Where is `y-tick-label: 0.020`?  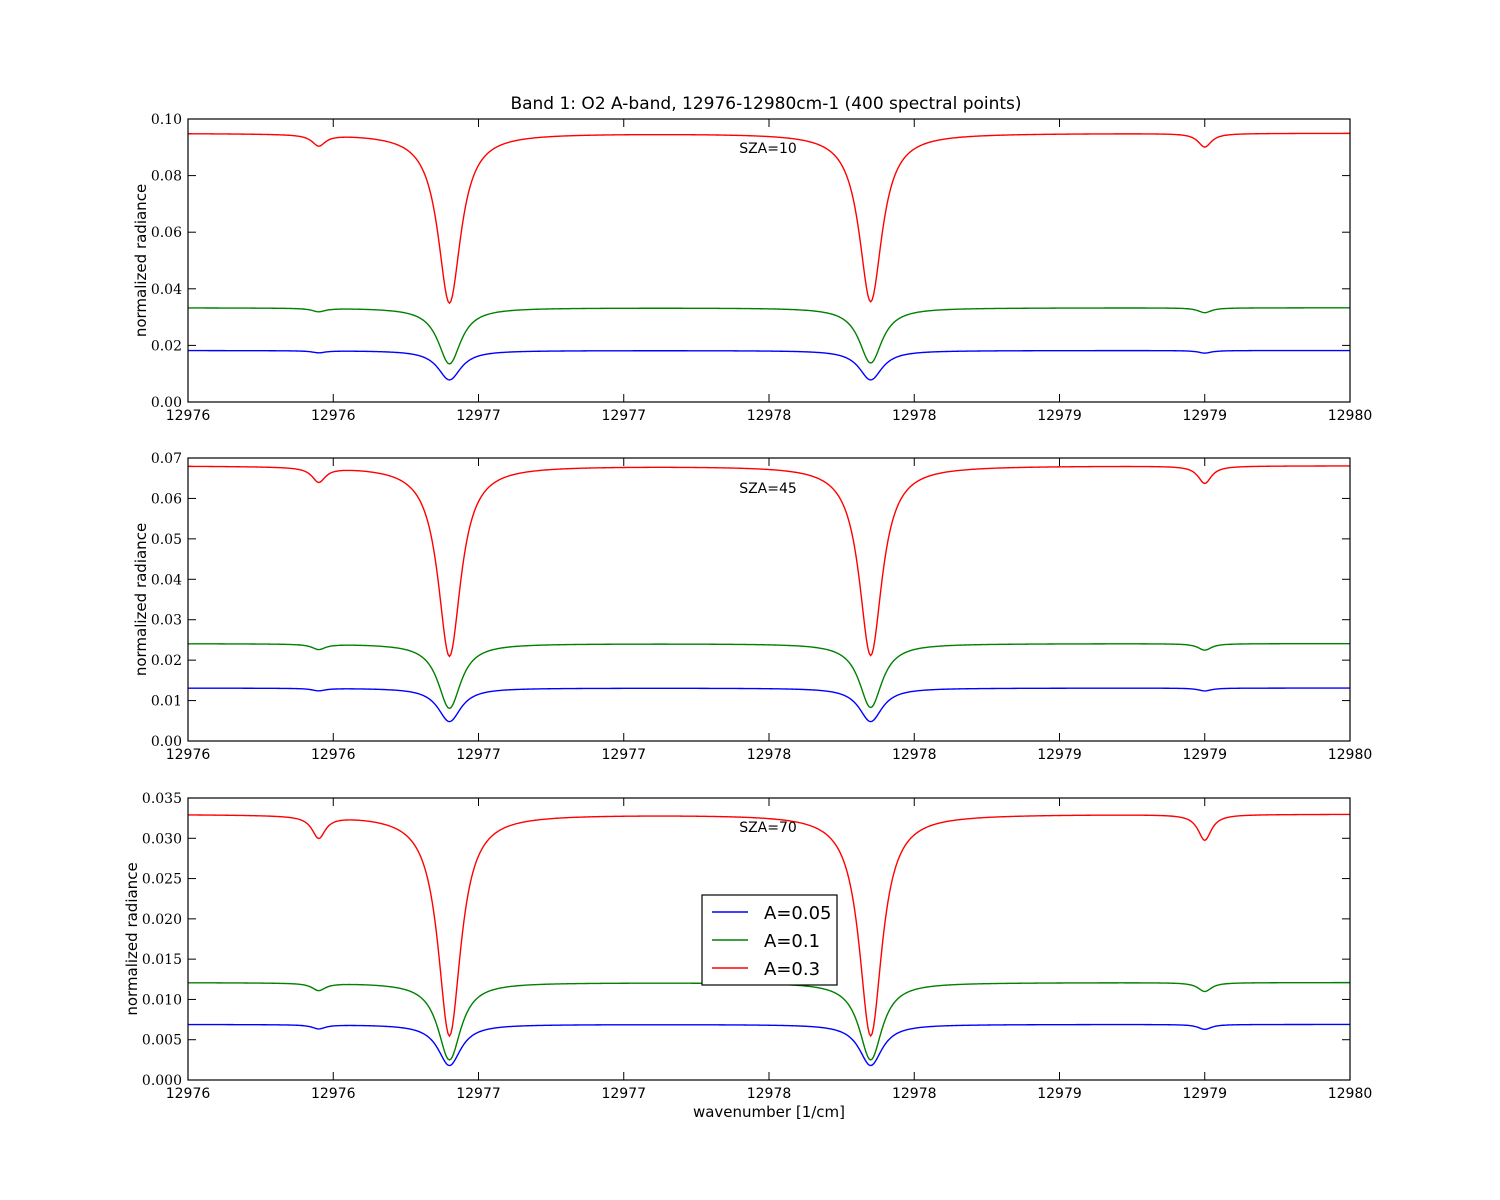 y-tick-label: 0.020 is located at coordinates (162, 920).